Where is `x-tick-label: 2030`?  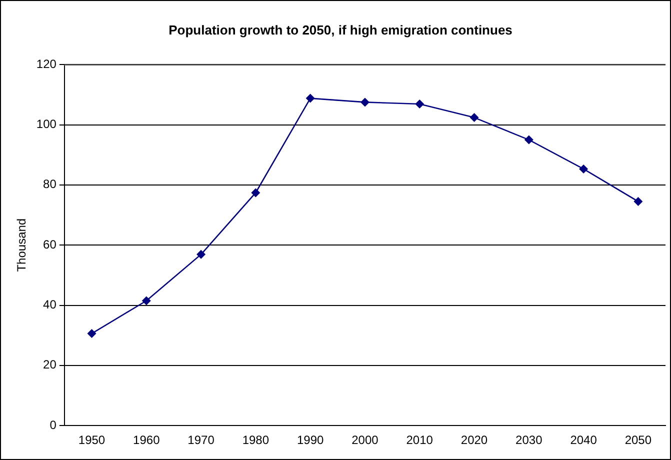 x-tick-label: 2030 is located at coordinates (529, 440).